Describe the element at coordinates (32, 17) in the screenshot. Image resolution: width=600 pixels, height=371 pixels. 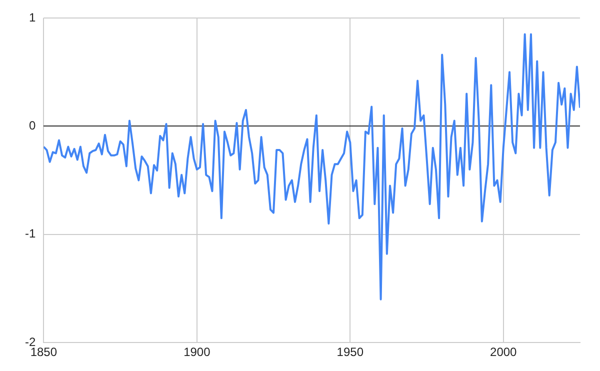
I see `y-tick-label: 1` at that location.